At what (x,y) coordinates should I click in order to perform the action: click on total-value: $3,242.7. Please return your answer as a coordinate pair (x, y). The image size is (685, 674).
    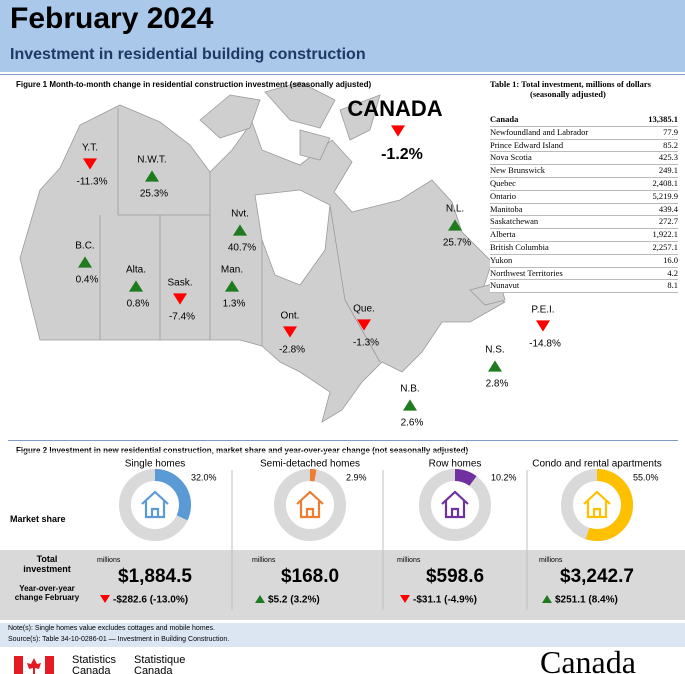
    Looking at the image, I should click on (597, 576).